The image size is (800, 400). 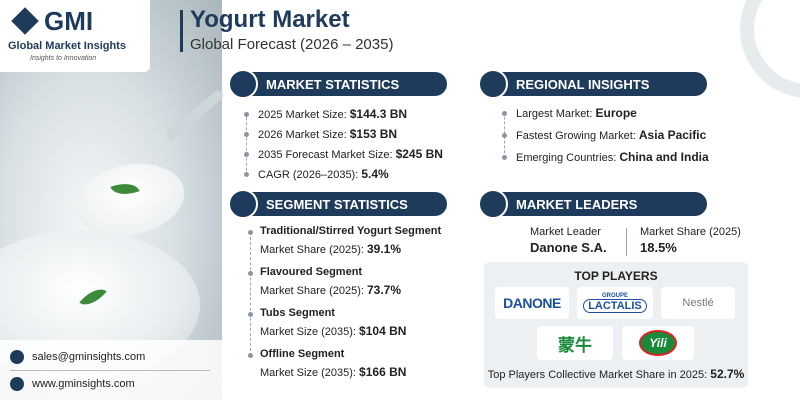 What do you see at coordinates (770, 49) in the screenshot?
I see `deco-circle` at bounding box center [770, 49].